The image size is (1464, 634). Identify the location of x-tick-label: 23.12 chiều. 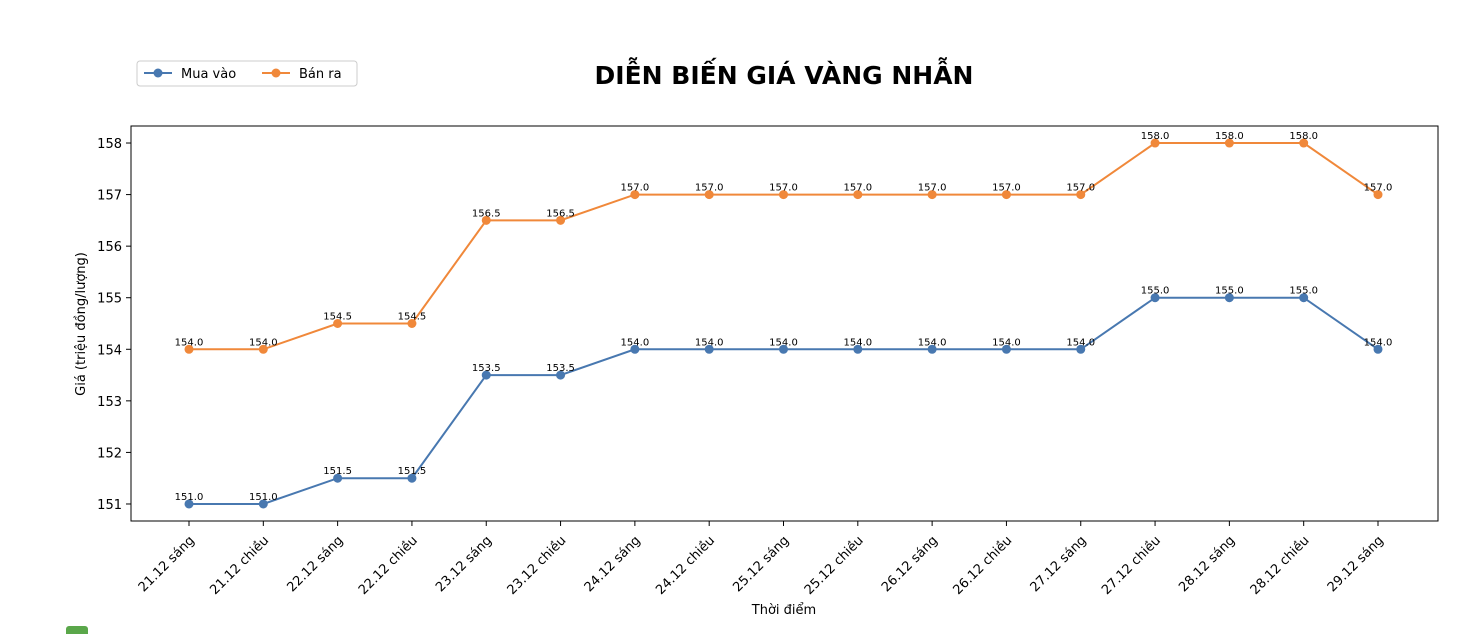
(537, 565).